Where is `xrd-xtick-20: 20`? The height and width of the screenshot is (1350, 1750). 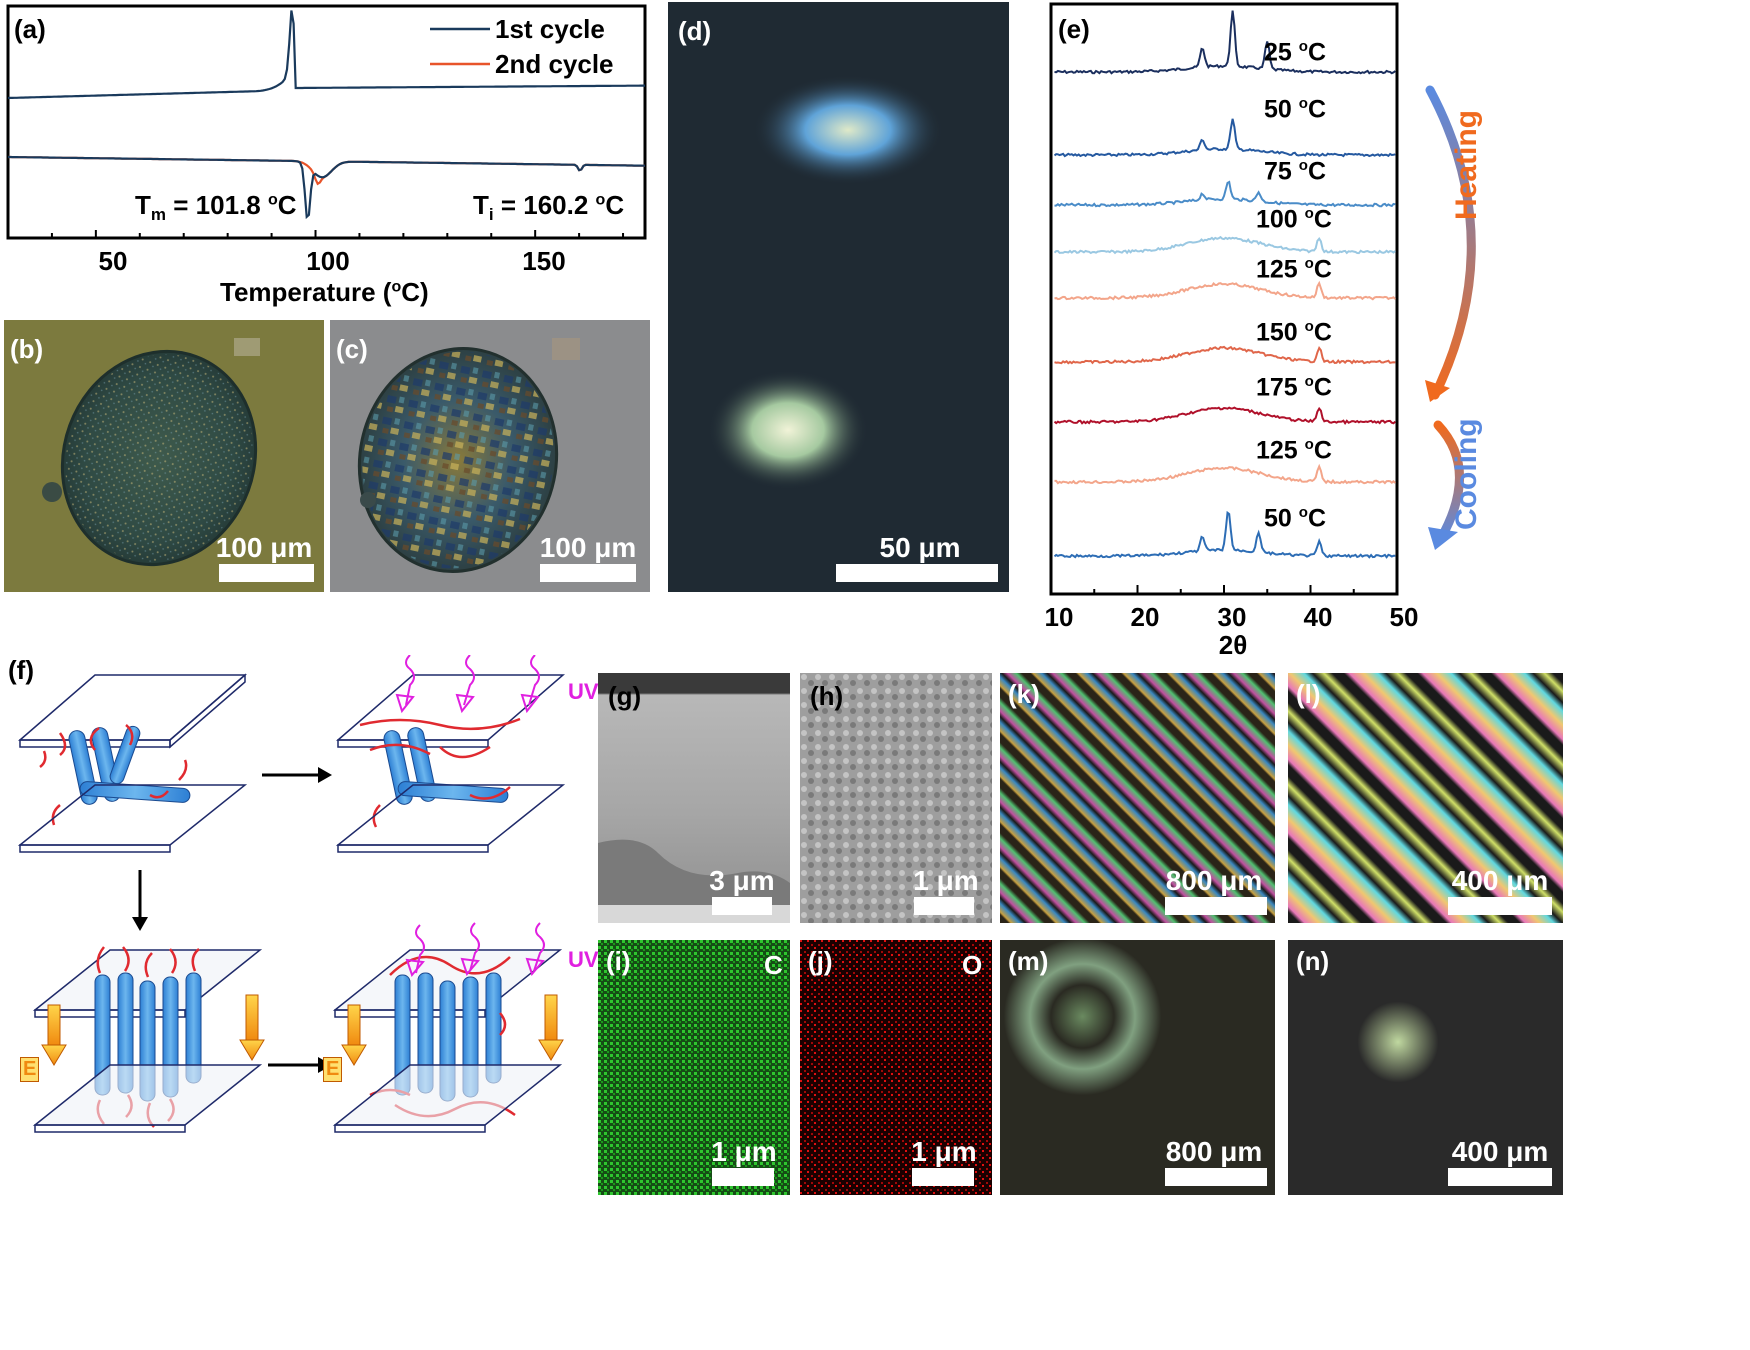
xrd-xtick-20: 20 is located at coordinates (1145, 617).